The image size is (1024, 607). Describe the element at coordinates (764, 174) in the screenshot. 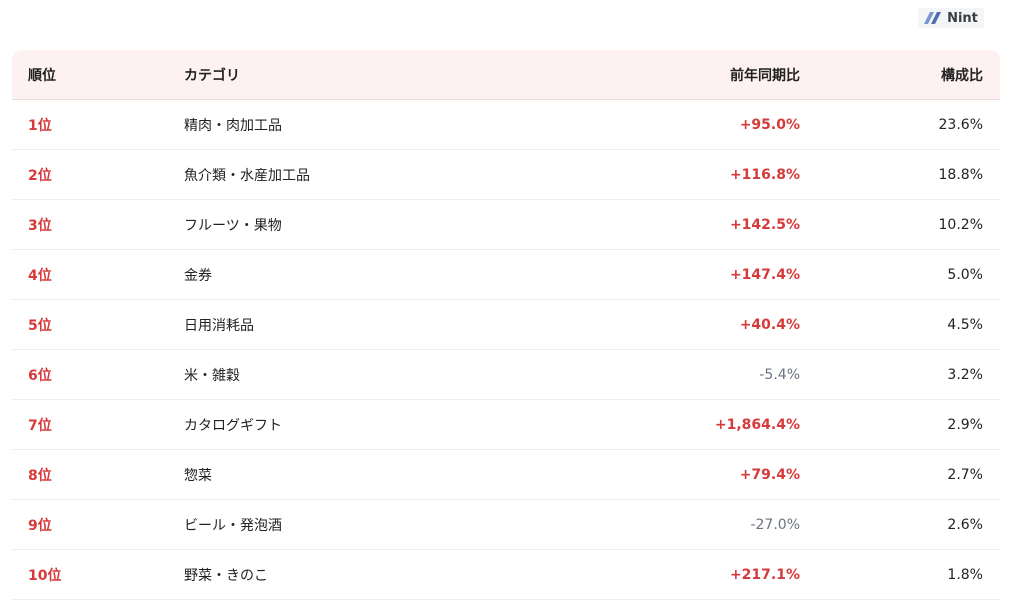

I see `yoy-cell: +116.8%` at that location.